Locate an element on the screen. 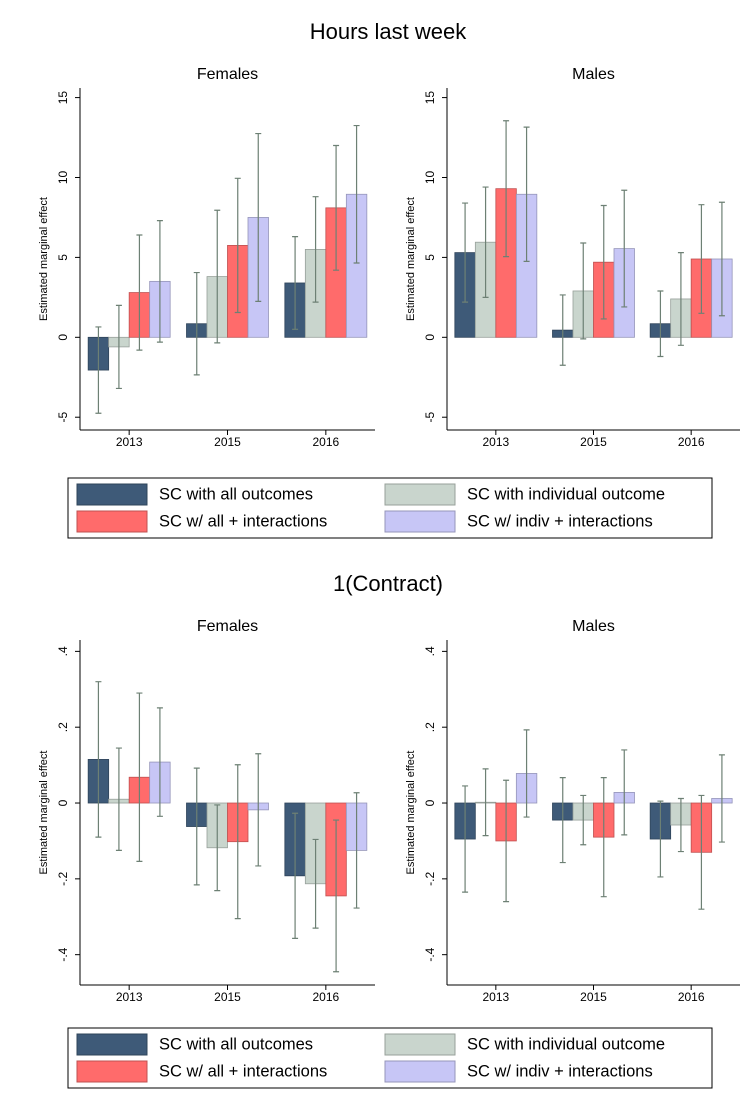  section-title: 1(Contract) is located at coordinates (388, 583).